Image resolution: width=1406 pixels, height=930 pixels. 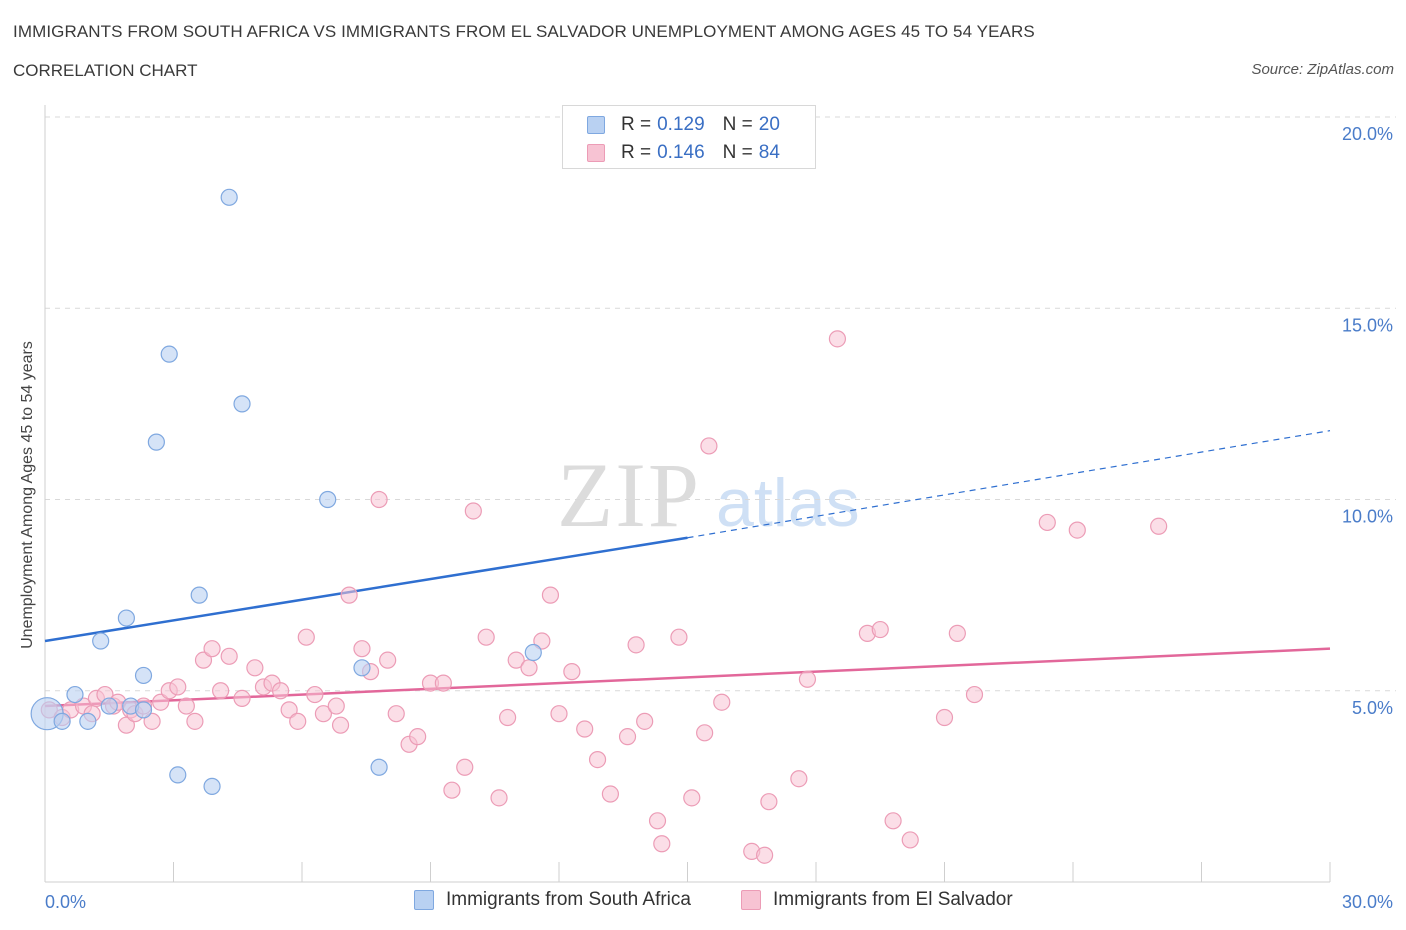 I want to click on legend-swatch-pink, so click(x=596, y=153).